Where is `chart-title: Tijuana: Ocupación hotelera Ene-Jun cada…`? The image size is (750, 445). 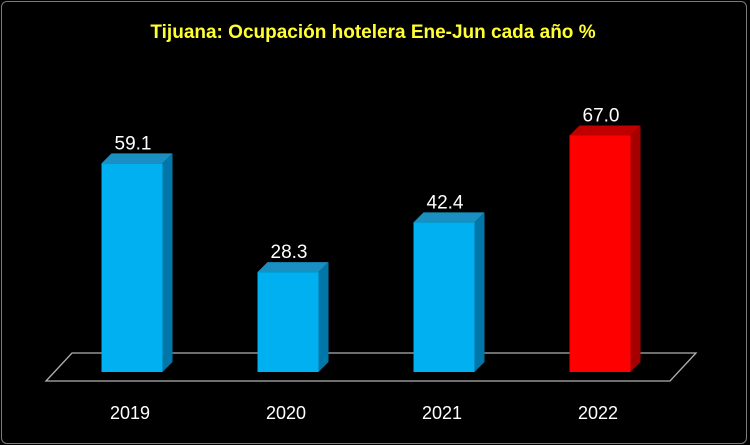
chart-title: Tijuana: Ocupación hotelera Ene-Jun cada… is located at coordinates (373, 32).